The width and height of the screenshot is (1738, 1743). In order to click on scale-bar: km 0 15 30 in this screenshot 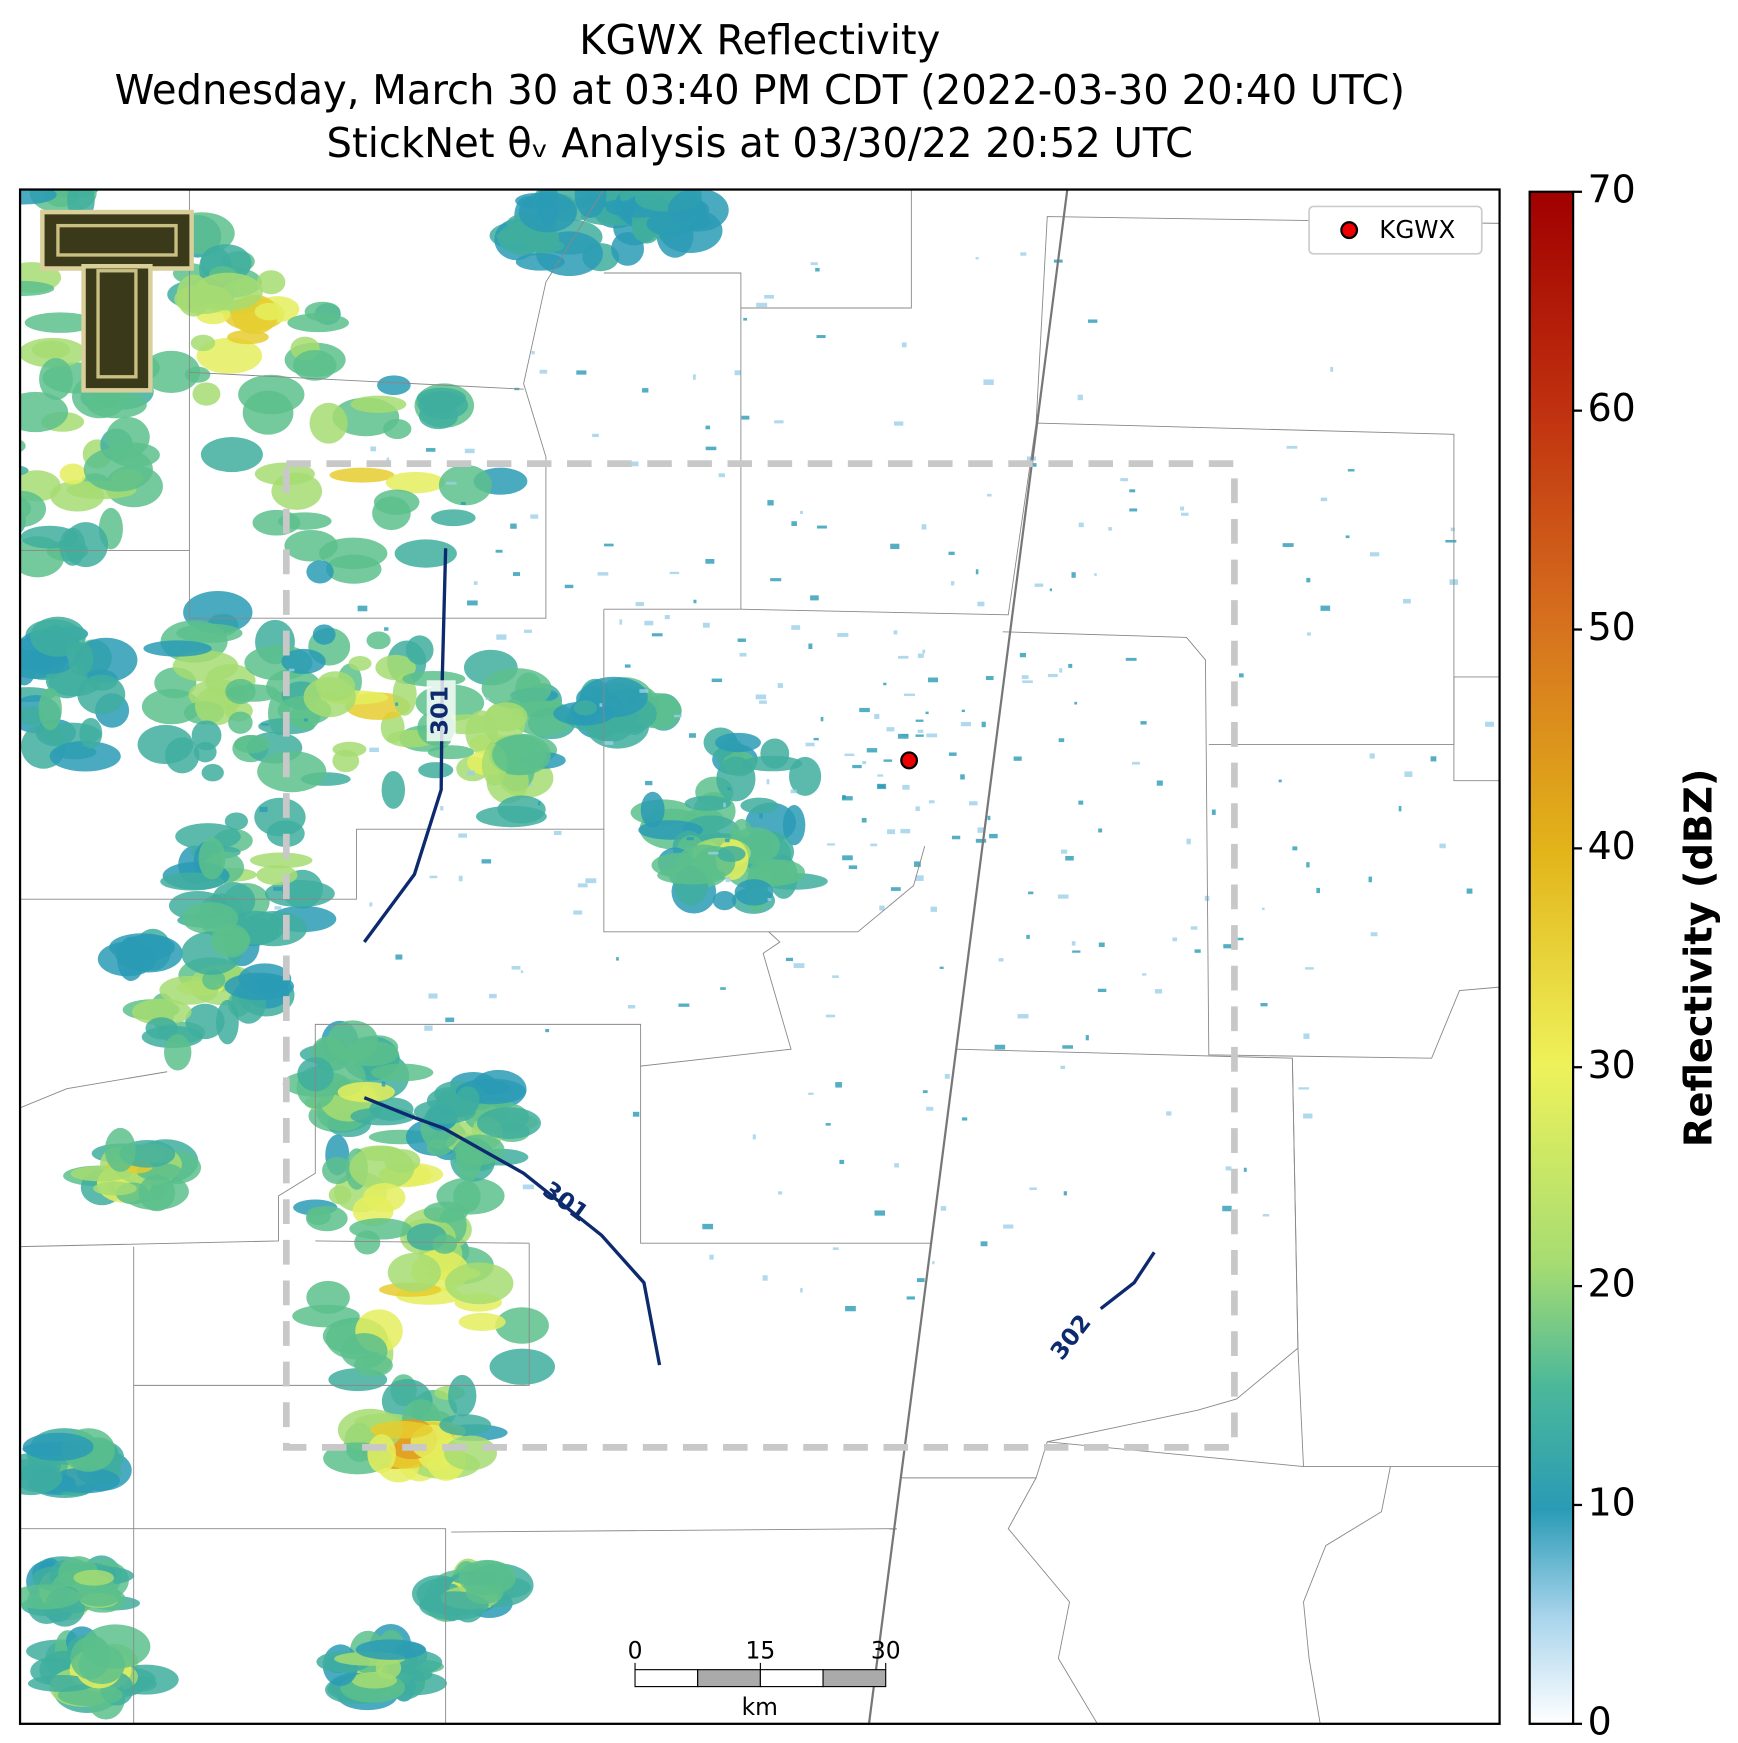, I will do `click(764, 1678)`.